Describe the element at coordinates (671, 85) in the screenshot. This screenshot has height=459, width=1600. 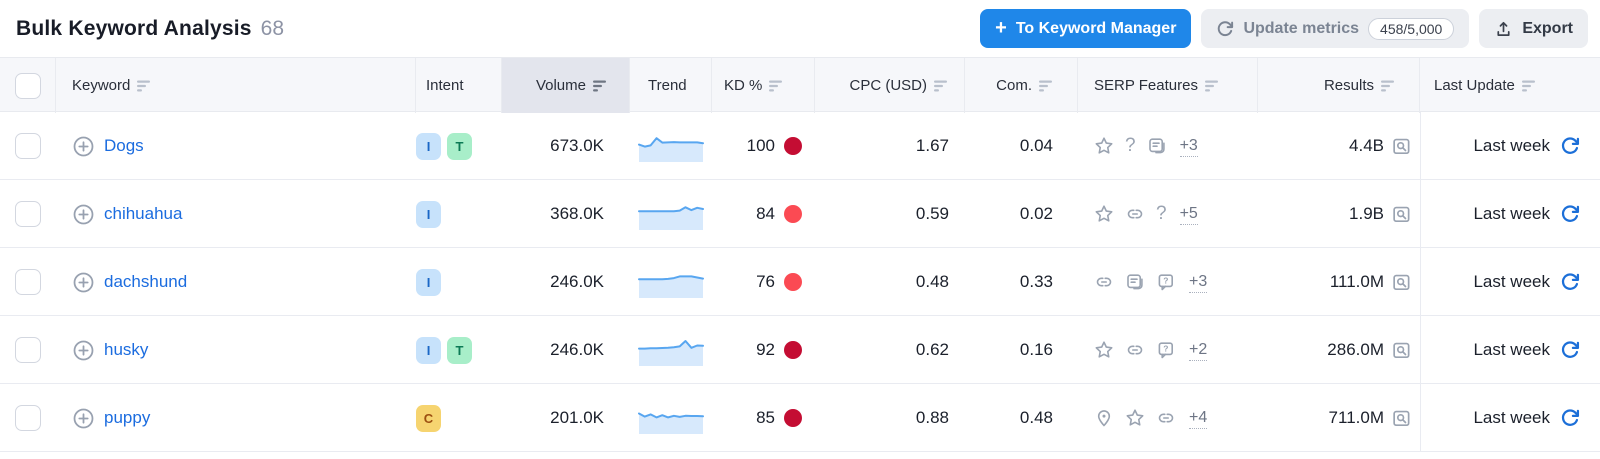
I see `column-header-trend: Trend` at that location.